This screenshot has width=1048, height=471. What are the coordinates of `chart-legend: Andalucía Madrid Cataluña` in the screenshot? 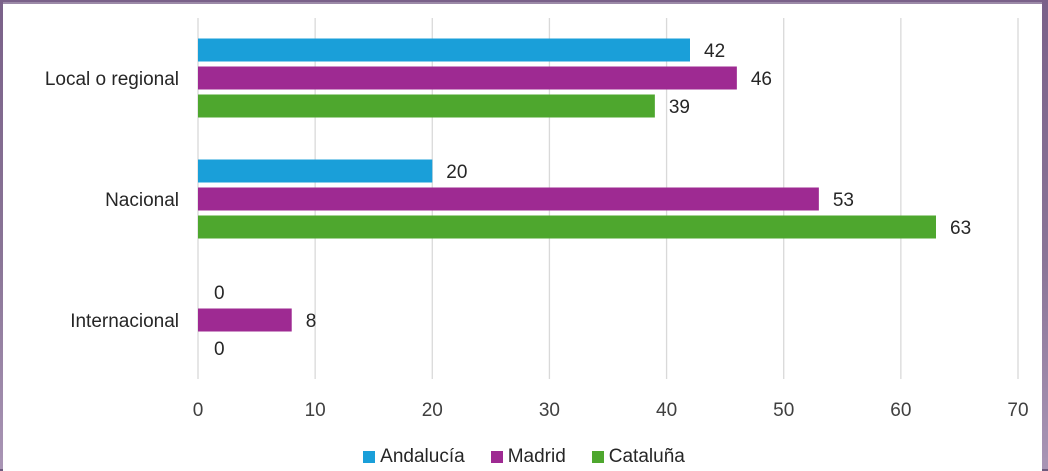 It's located at (524, 457).